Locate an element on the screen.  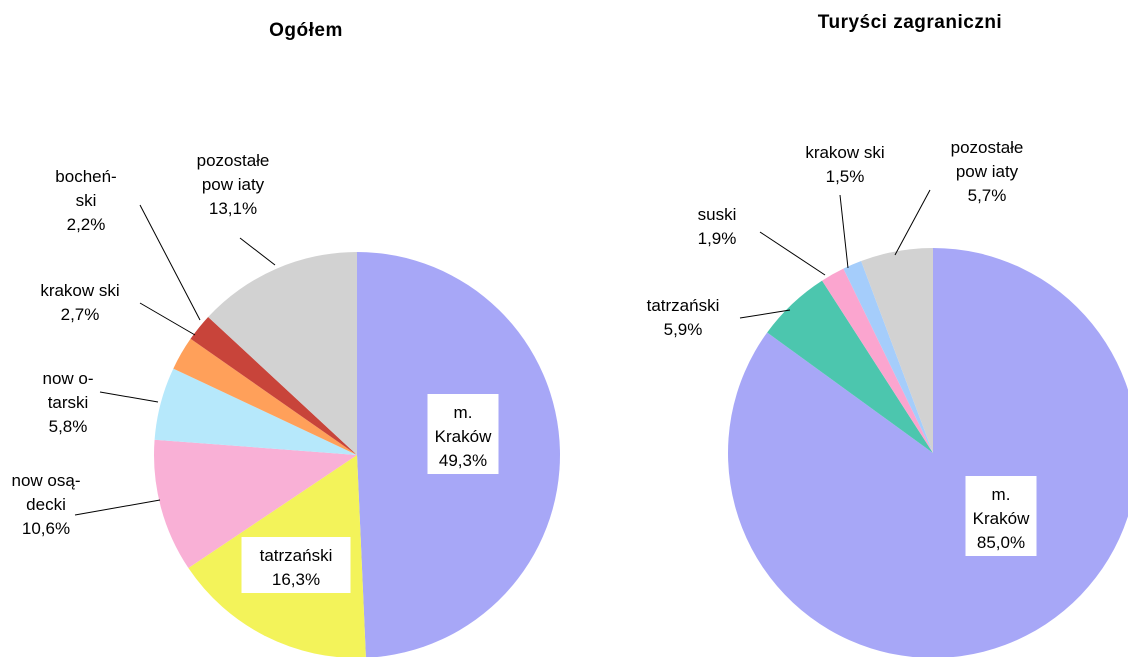
value-label: 13,1% is located at coordinates (233, 208).